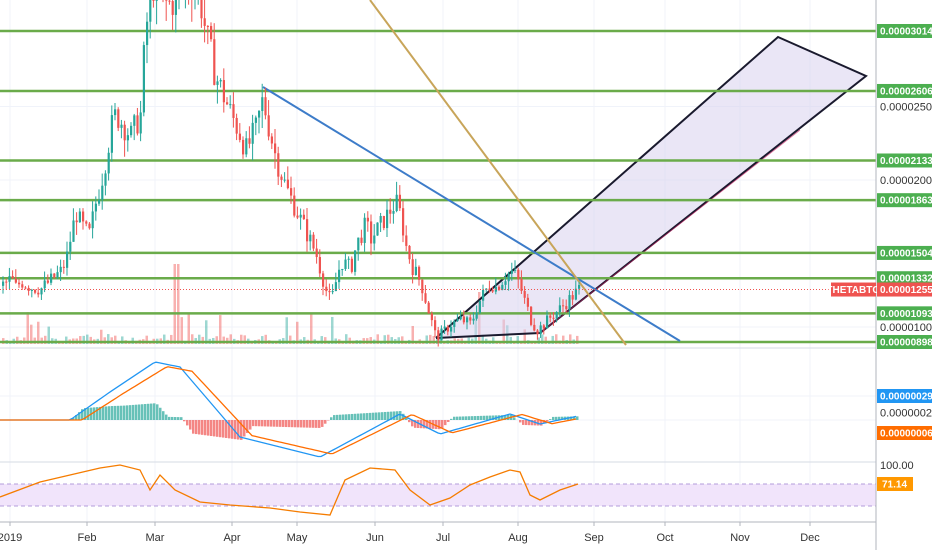 This screenshot has width=932, height=550. I want to click on rsi-value-tag, so click(895, 484).